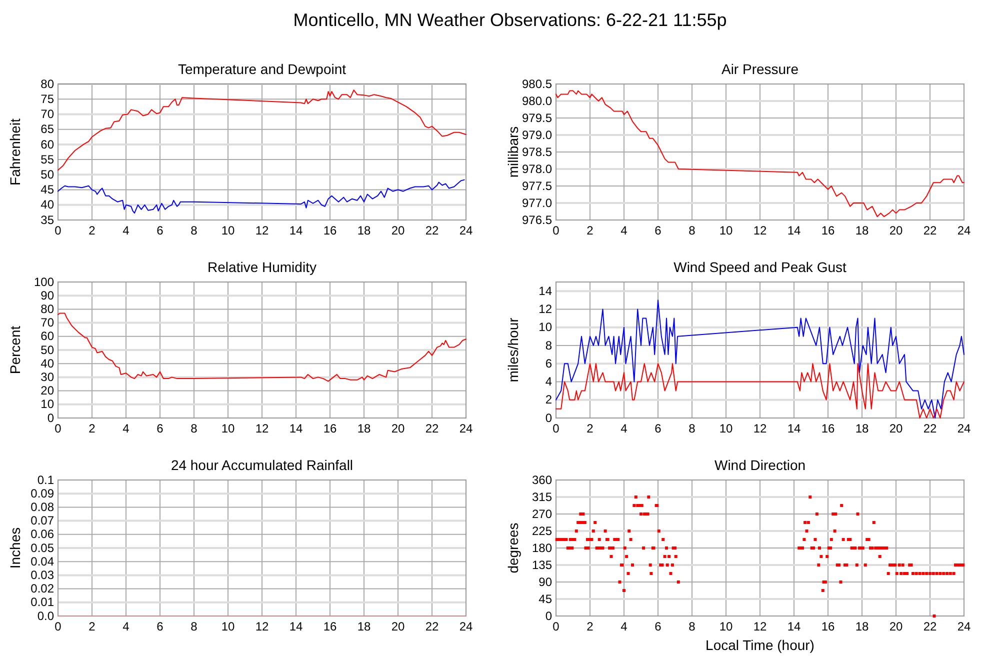 The image size is (1000, 660). What do you see at coordinates (47, 404) in the screenshot?
I see `y-tick-label: 10` at bounding box center [47, 404].